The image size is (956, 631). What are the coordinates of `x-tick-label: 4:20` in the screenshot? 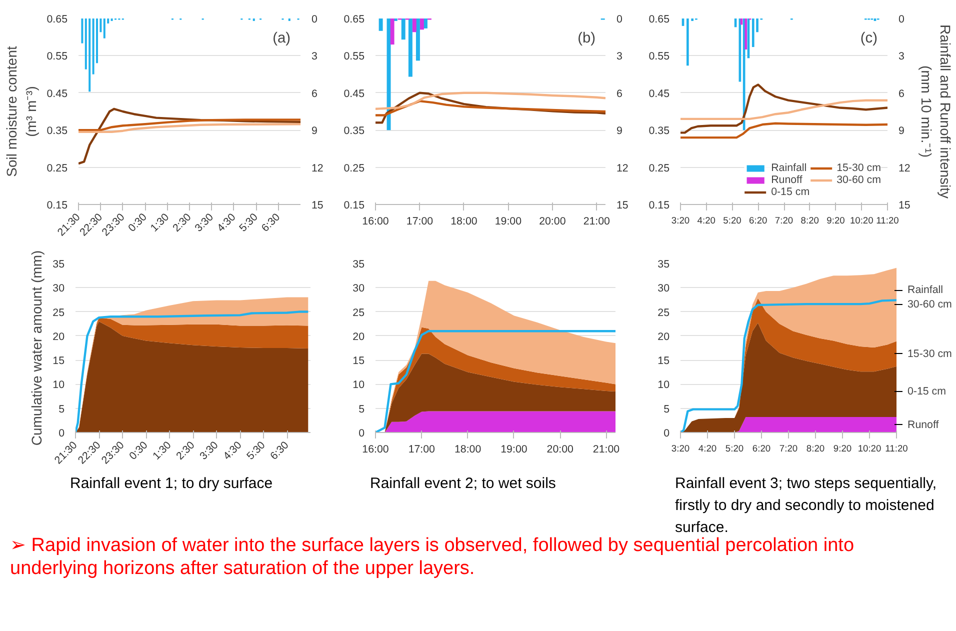 It's located at (706, 221).